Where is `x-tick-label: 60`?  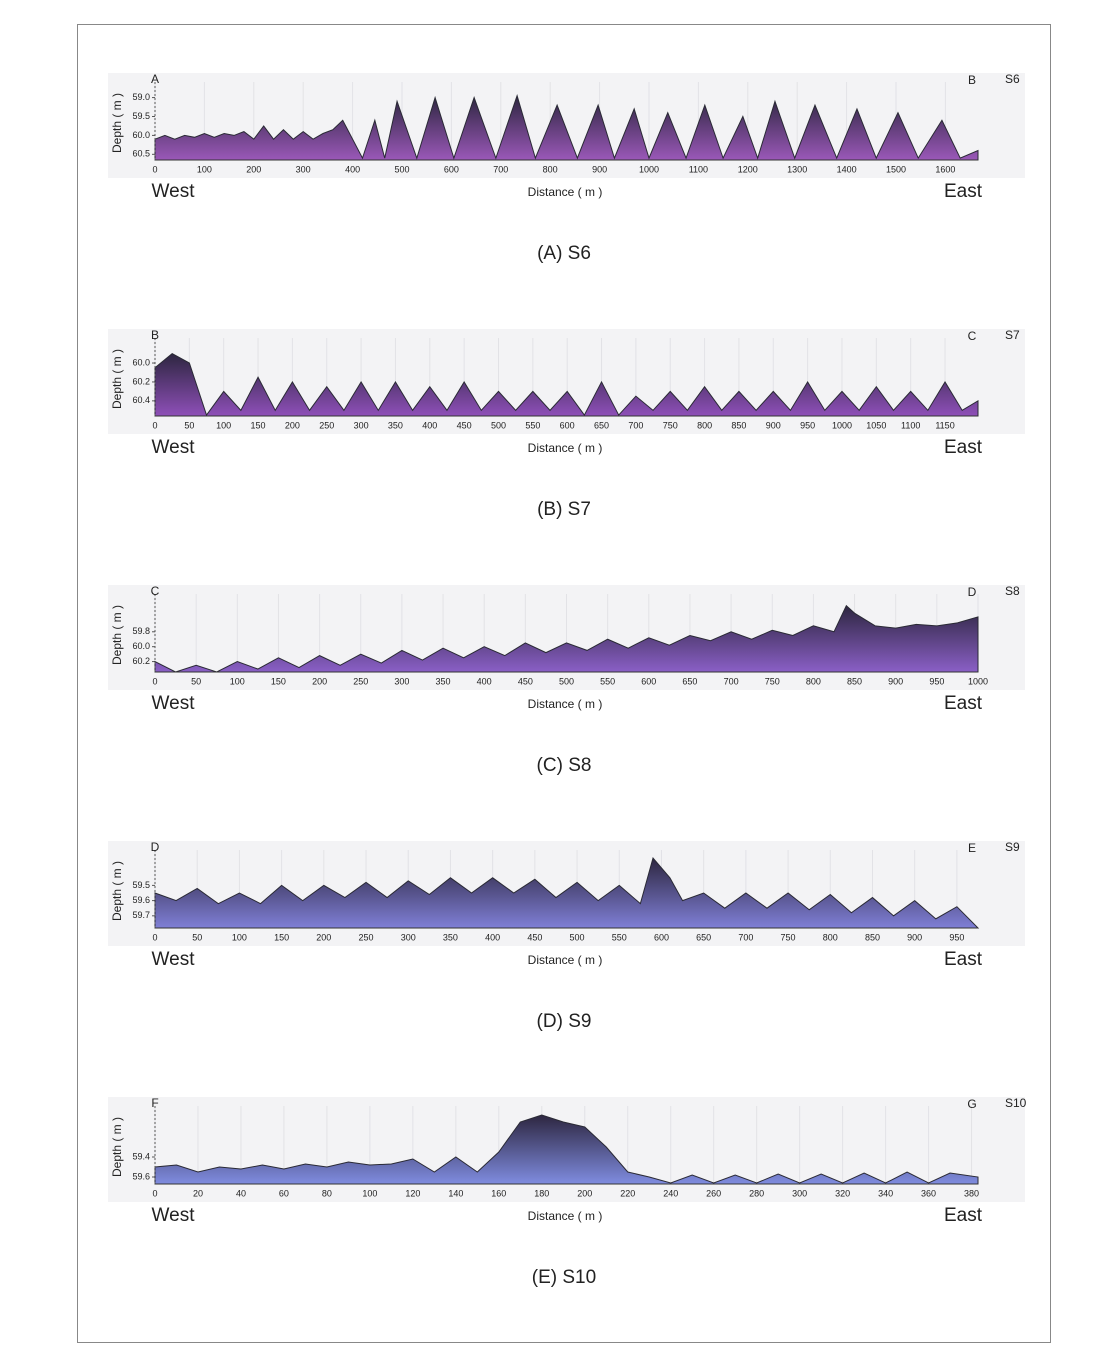
x-tick-label: 60 is located at coordinates (284, 1193).